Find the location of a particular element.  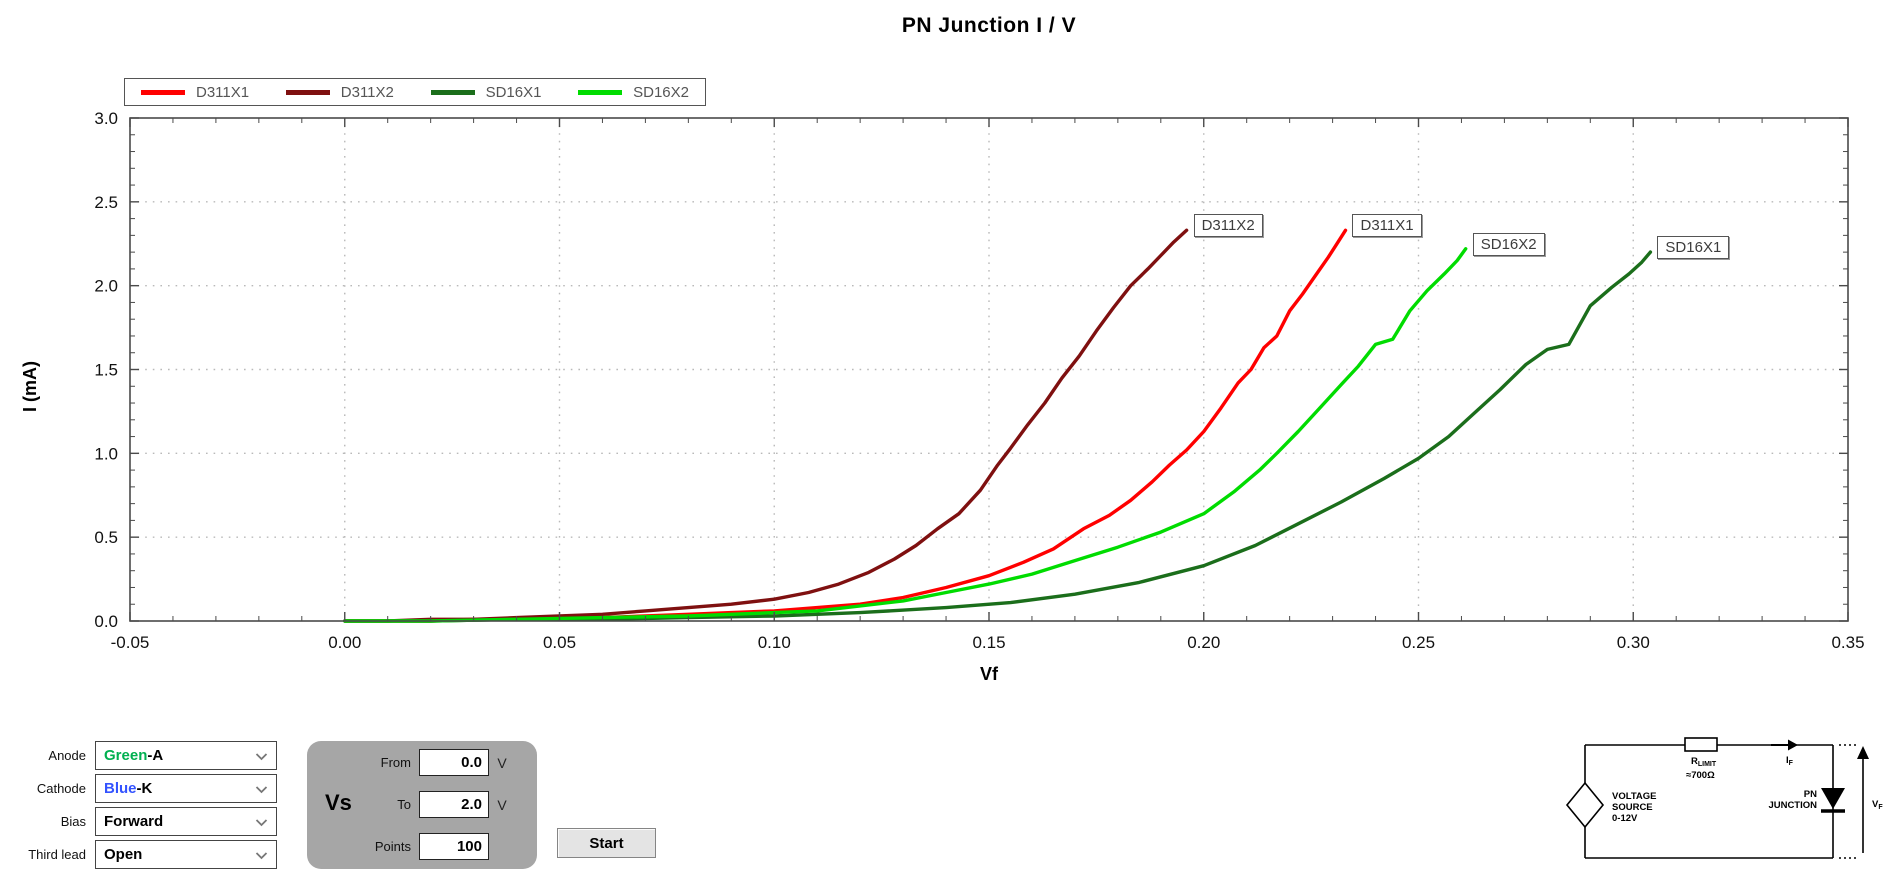

y-tick-label: 1.5 is located at coordinates (106, 370).